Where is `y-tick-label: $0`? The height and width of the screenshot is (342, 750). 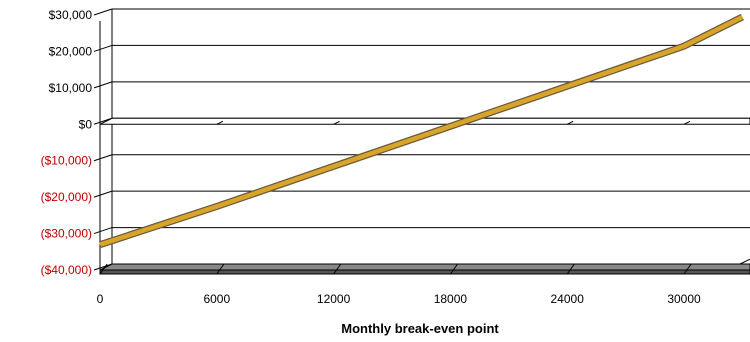
y-tick-label: $0 is located at coordinates (86, 124).